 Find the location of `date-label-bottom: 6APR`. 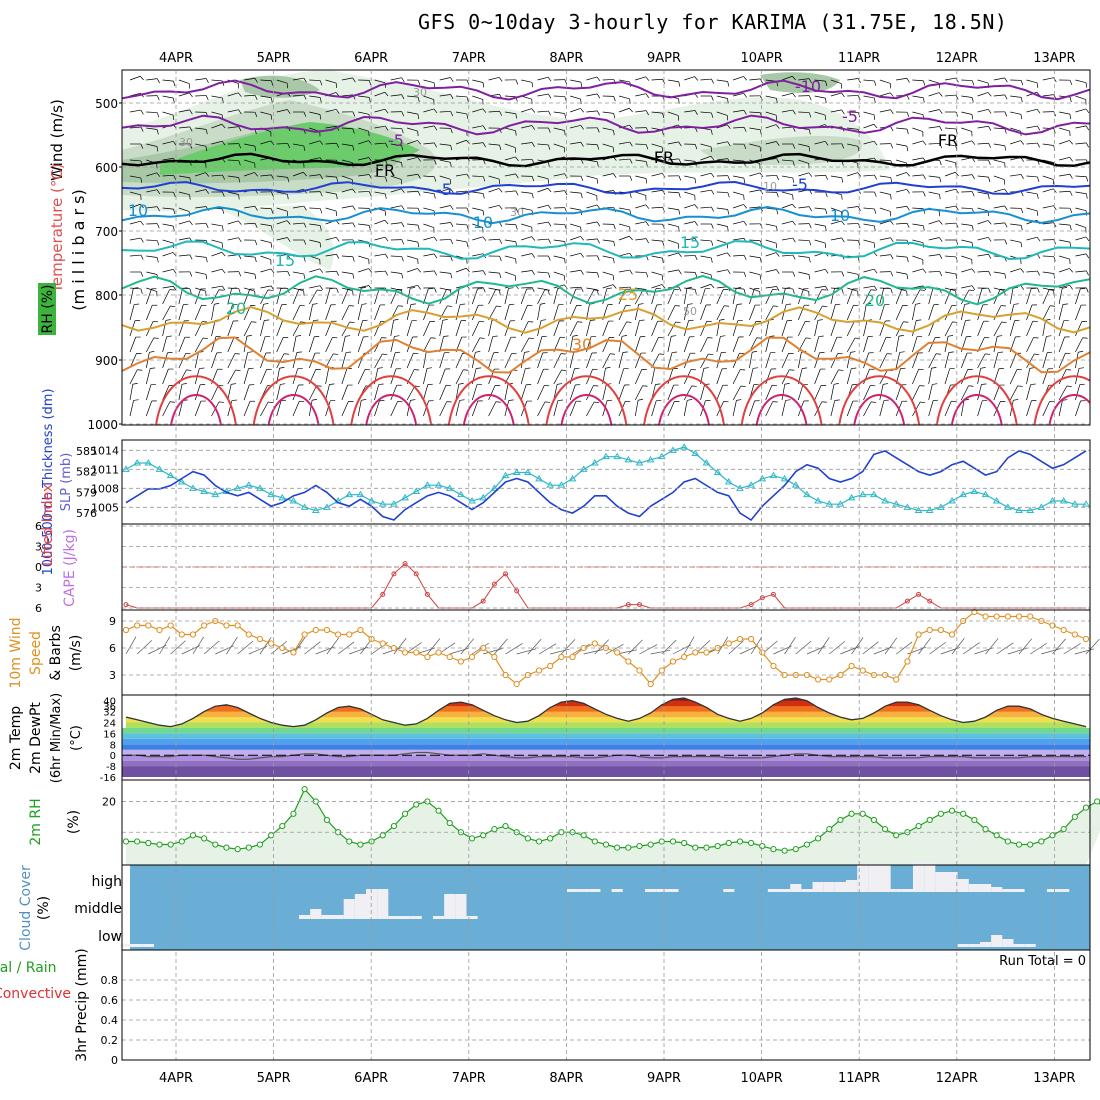

date-label-bottom: 6APR is located at coordinates (371, 1078).